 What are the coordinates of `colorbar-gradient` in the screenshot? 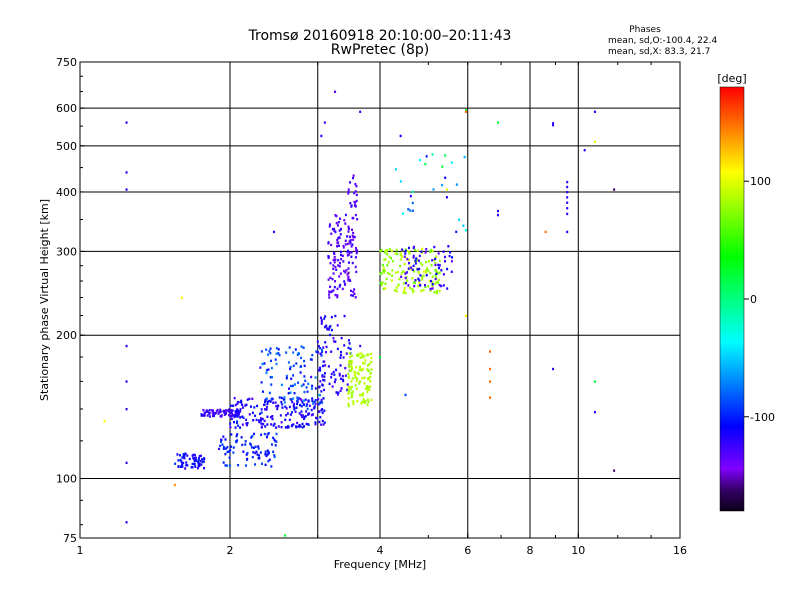 It's located at (732, 299).